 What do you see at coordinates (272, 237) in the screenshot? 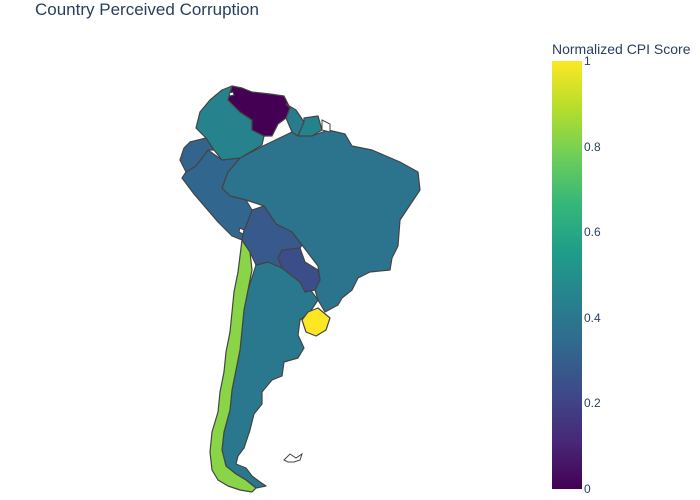
I see `country-bolivia` at bounding box center [272, 237].